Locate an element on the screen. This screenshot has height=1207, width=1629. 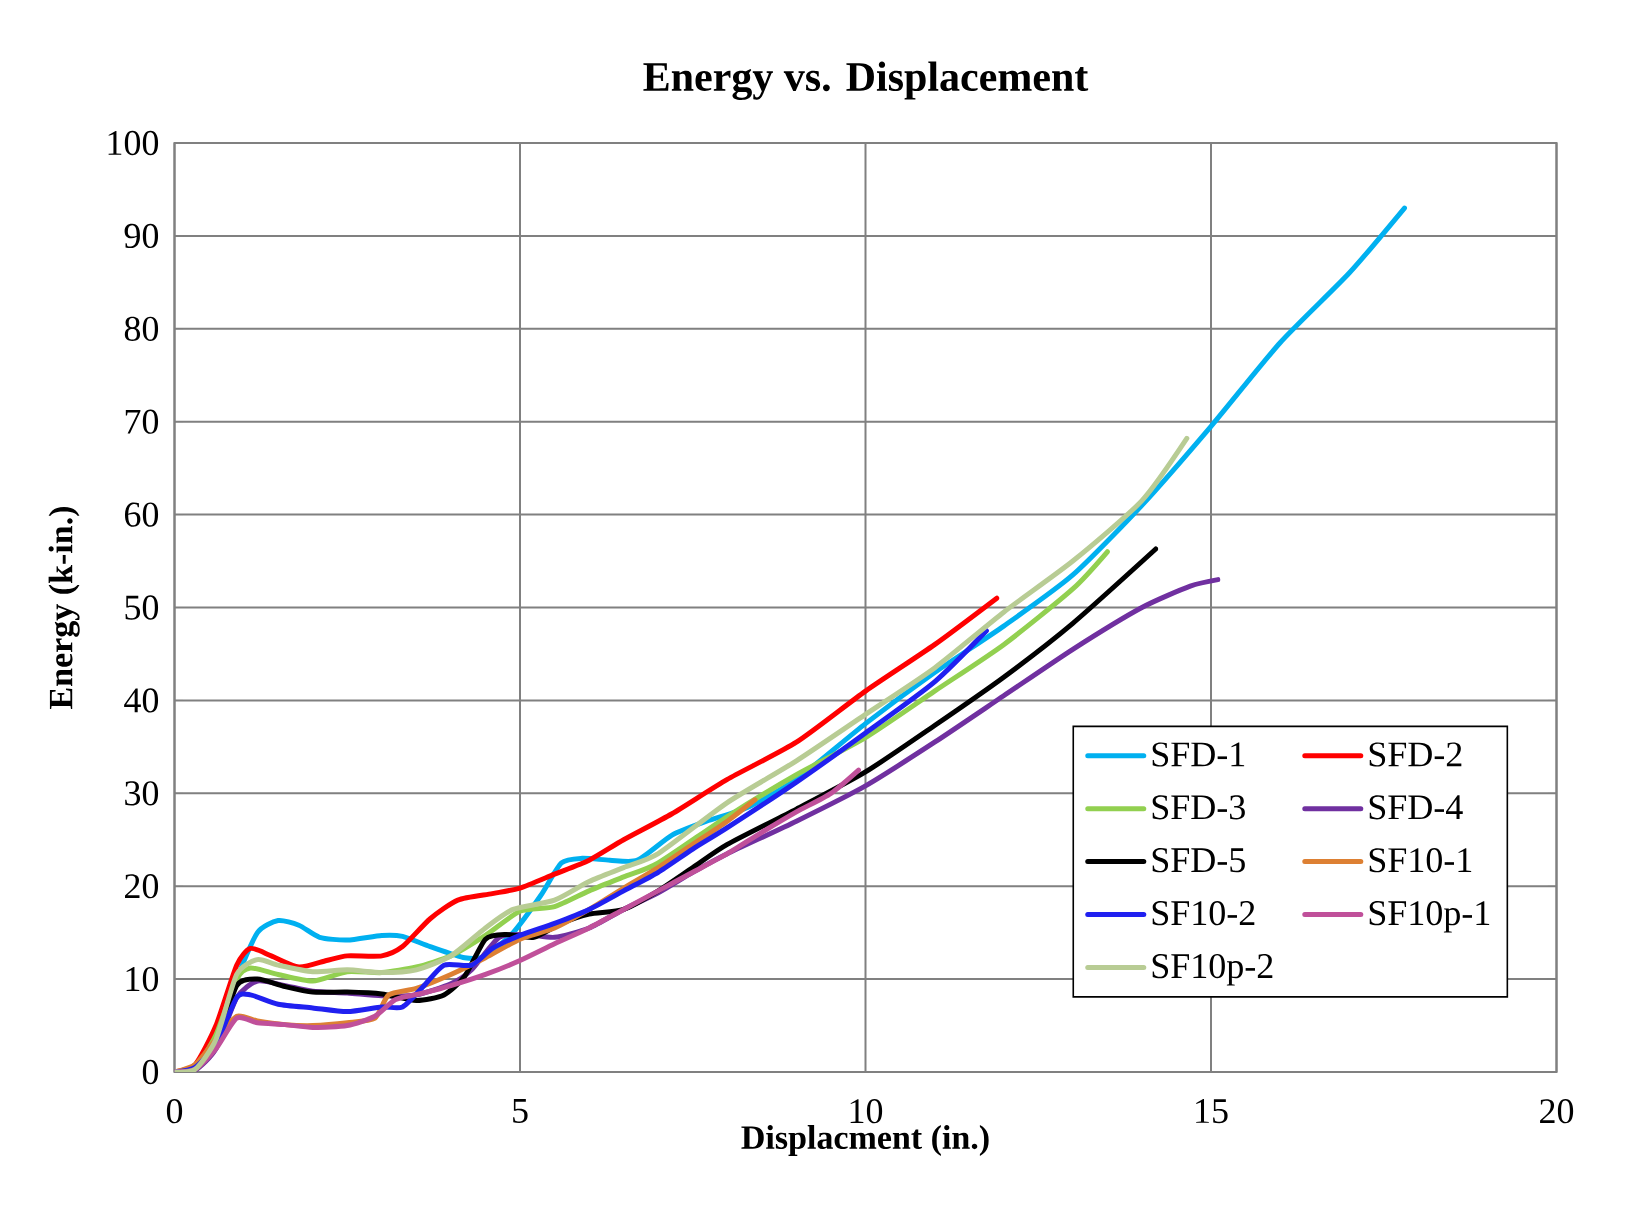
y-tick-label: 0 is located at coordinates (150, 1072).